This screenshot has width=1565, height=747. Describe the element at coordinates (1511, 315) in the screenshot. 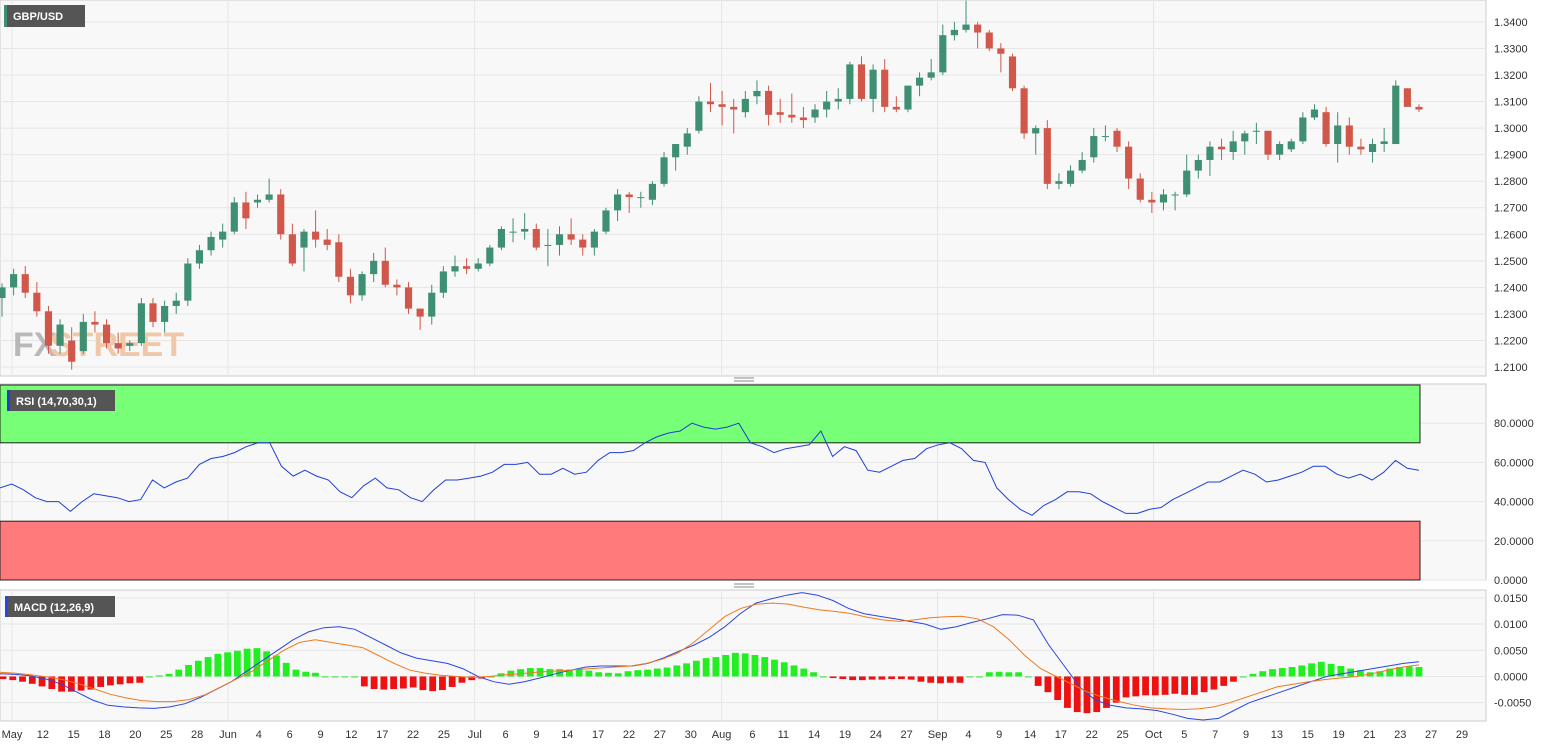

I see `price-tick-label: 1.2300` at that location.